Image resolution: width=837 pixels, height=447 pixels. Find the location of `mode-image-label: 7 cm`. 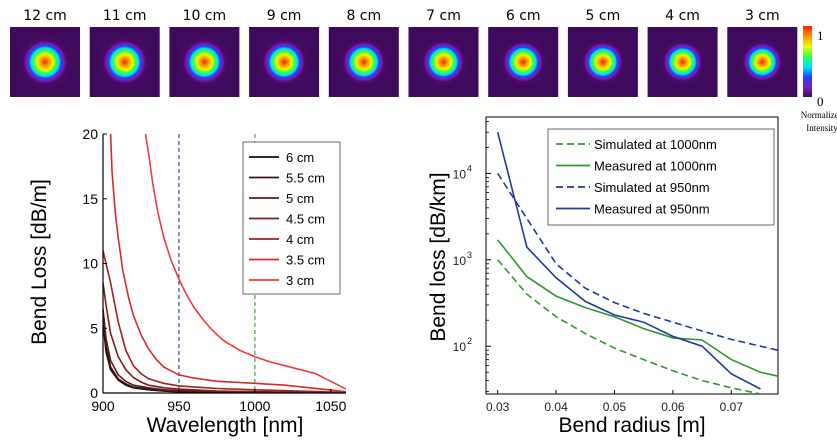

mode-image-label: 7 cm is located at coordinates (443, 16).